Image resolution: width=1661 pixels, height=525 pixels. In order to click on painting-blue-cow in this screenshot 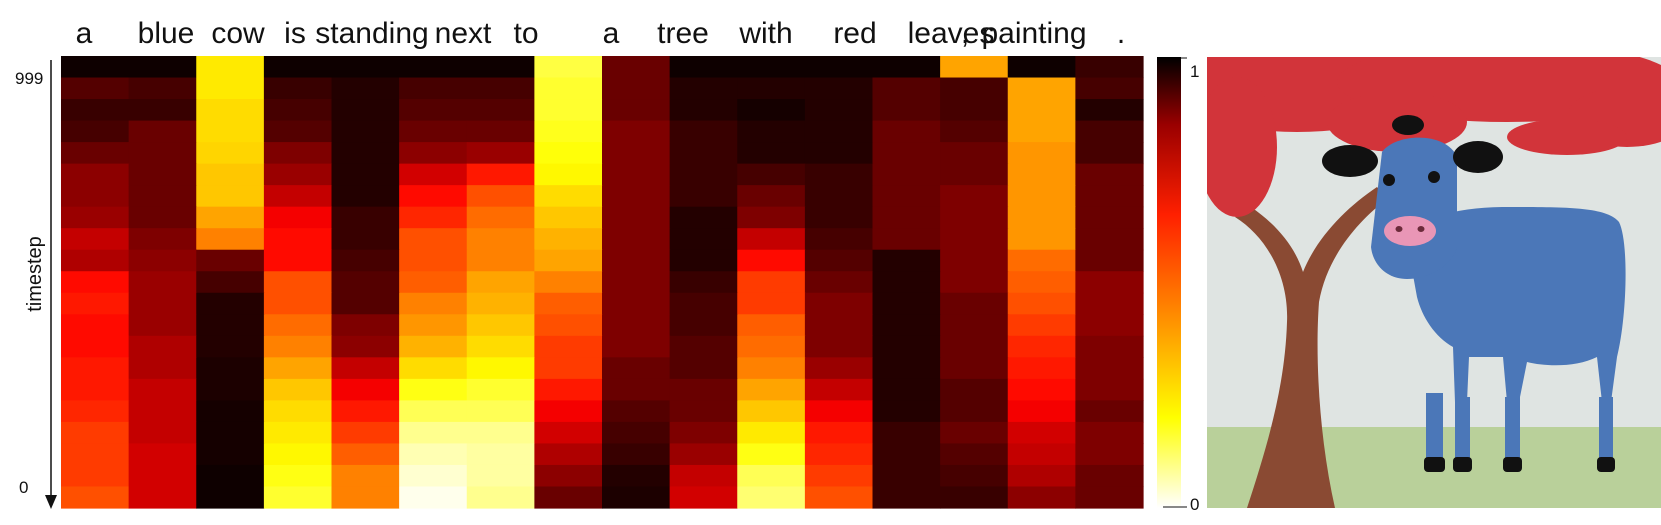, I will do `click(1474, 293)`.